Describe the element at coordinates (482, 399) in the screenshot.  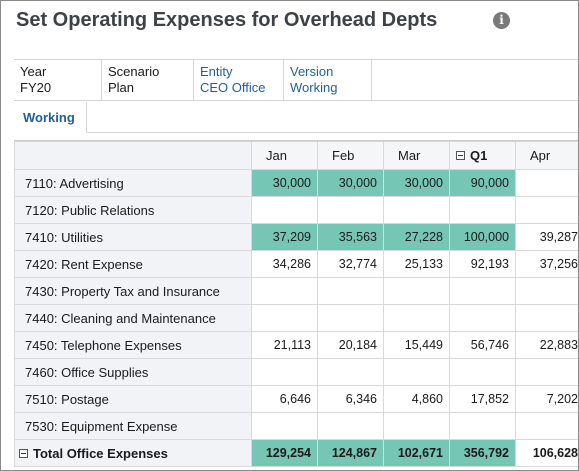
I see `data-cell: 17,852` at that location.